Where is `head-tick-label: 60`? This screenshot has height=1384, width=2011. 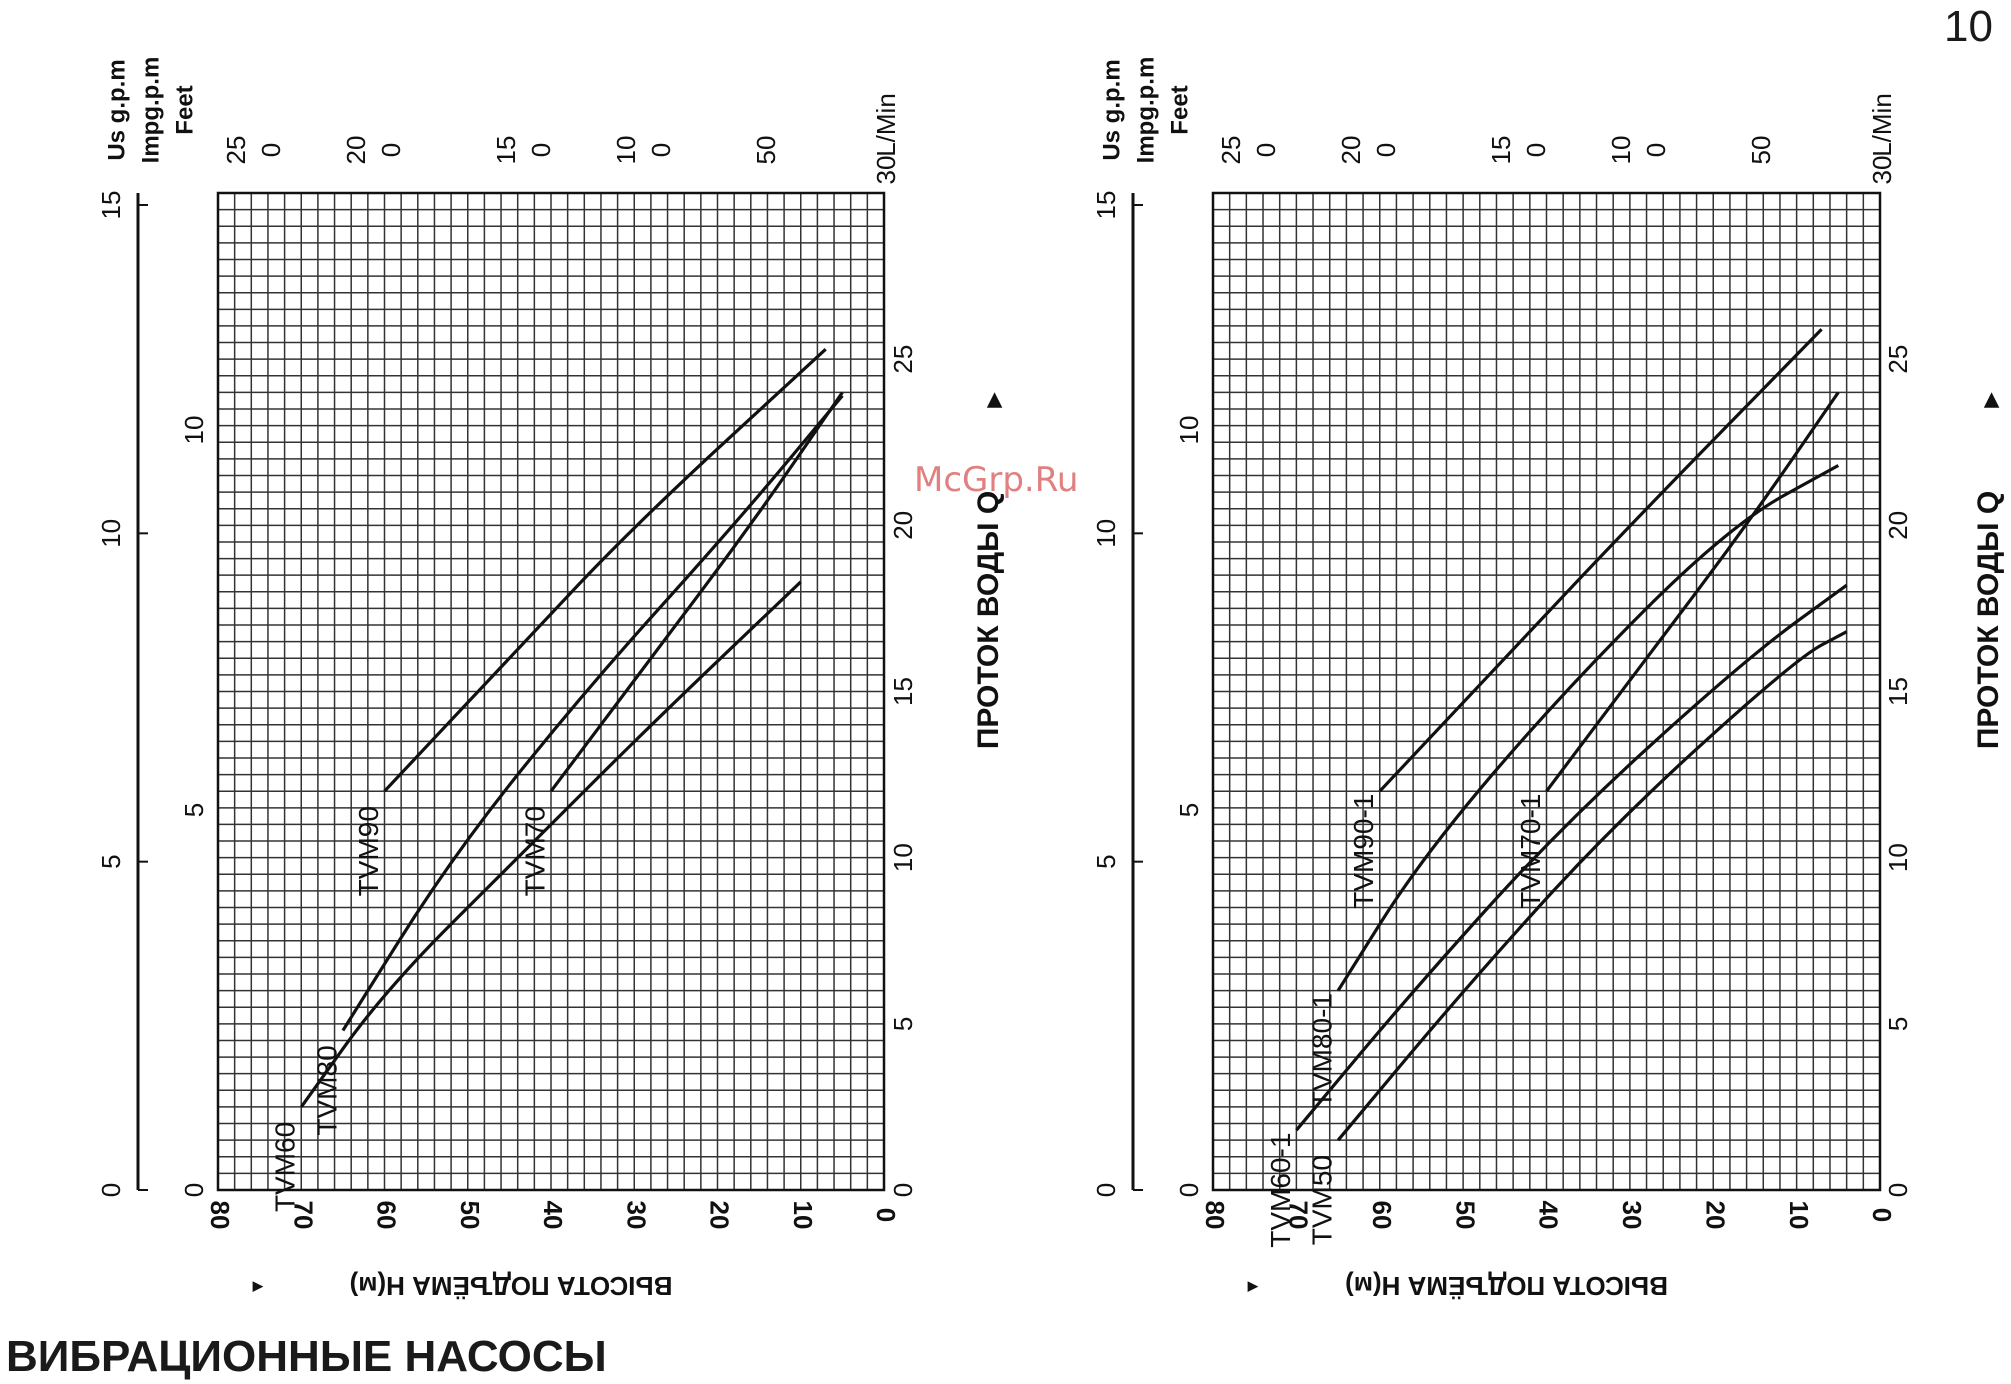
head-tick-label: 60 is located at coordinates (387, 1215).